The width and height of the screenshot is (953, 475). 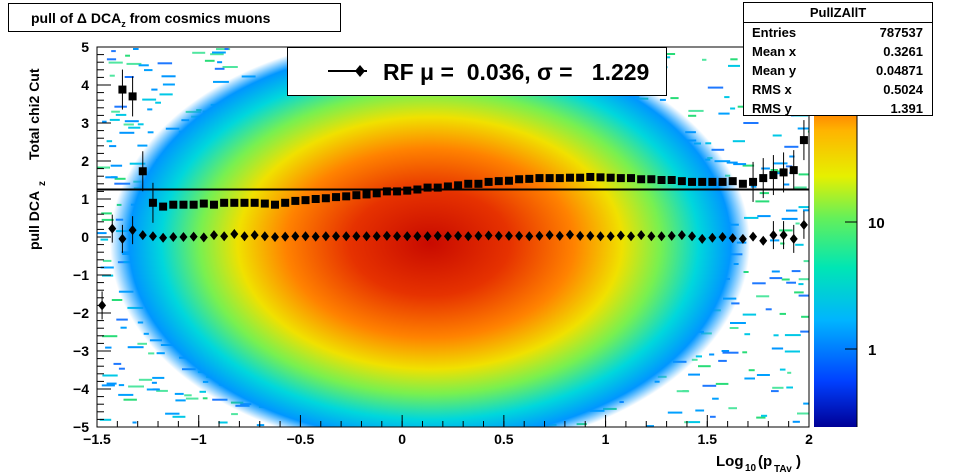 What do you see at coordinates (837, 108) in the screenshot?
I see `stats-row-rms-y: RMS y 1.391` at bounding box center [837, 108].